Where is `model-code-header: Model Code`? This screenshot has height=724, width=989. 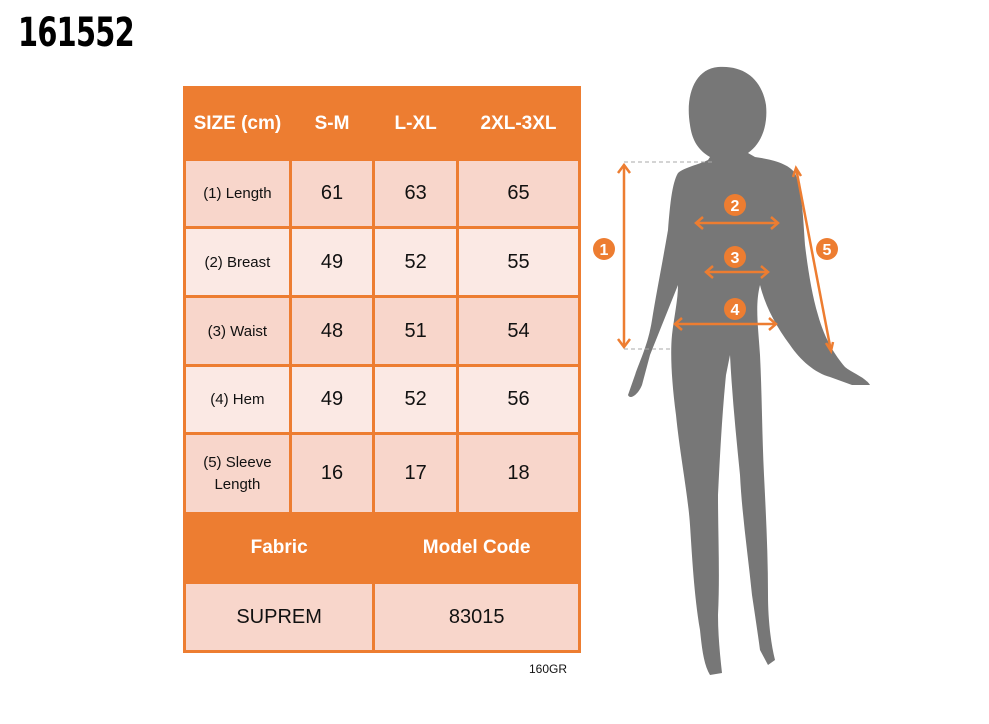
model-code-header: Model Code is located at coordinates (476, 548).